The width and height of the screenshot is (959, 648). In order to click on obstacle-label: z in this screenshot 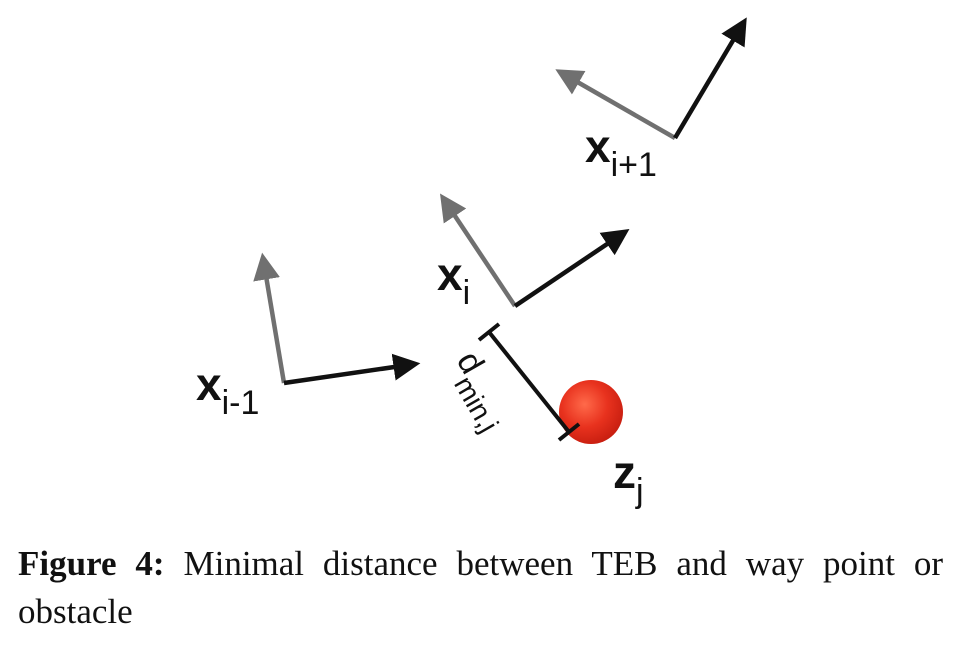, I will do `click(624, 472)`.